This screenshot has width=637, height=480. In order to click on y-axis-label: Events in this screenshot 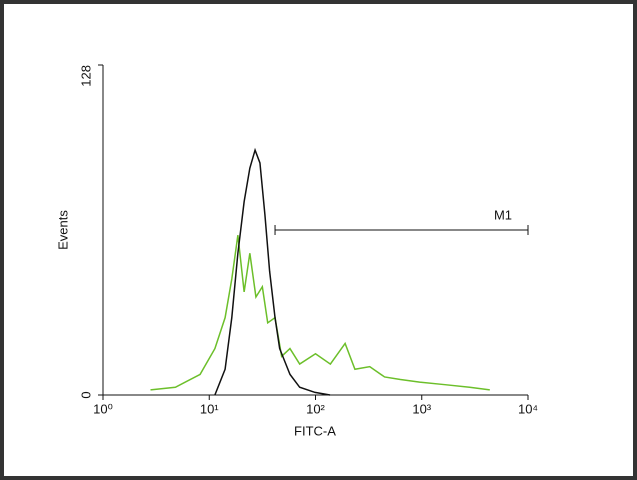, I will do `click(62, 230)`.